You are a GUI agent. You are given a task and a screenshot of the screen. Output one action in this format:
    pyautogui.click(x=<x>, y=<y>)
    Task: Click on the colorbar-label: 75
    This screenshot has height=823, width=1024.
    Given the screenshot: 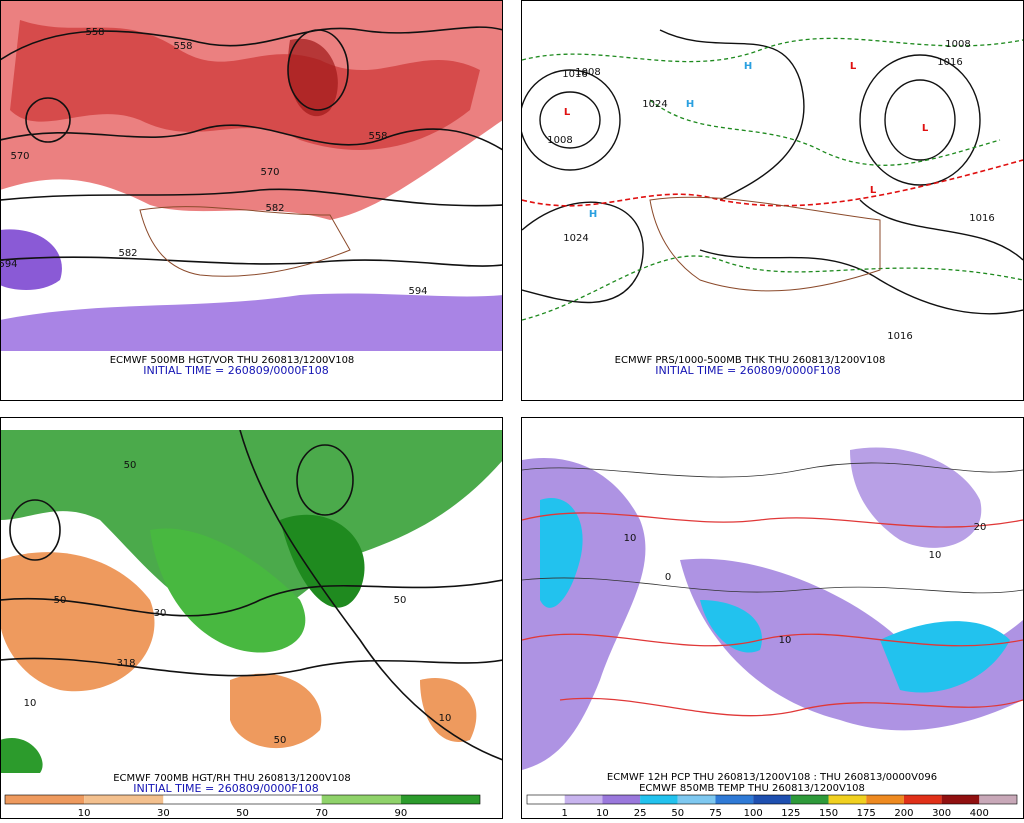 What is the action you would take?
    pyautogui.click(x=715, y=813)
    